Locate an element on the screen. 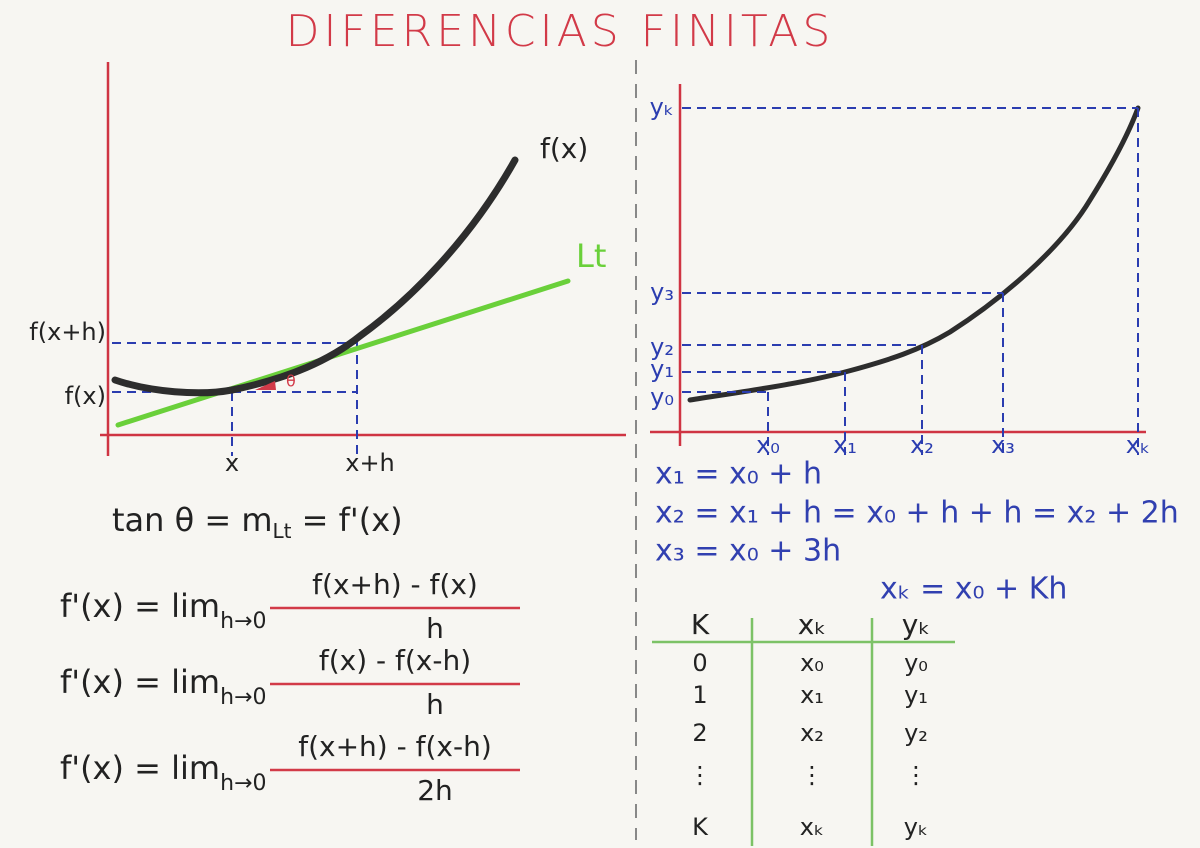  table-cell: 2 is located at coordinates (699, 733).